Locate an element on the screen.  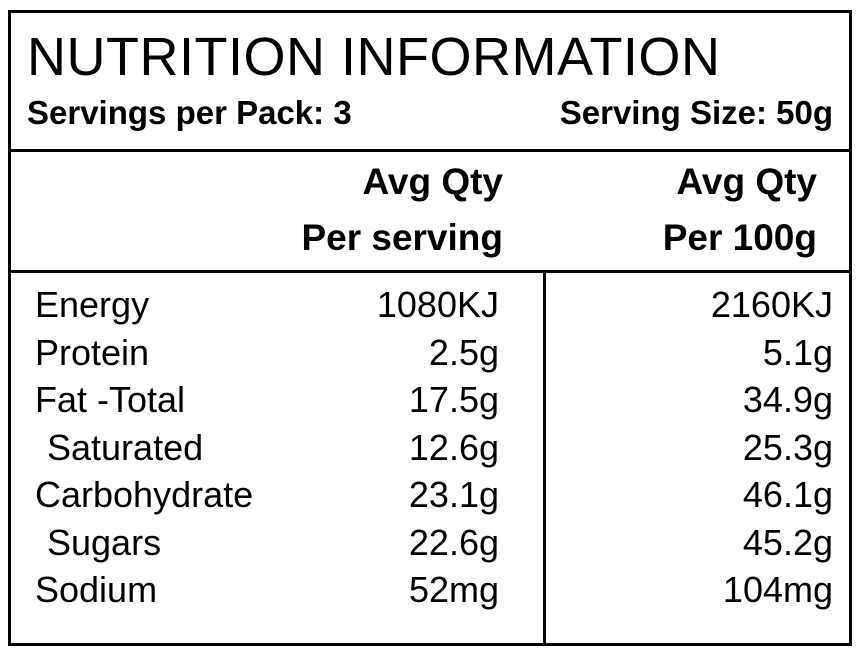
servings-per-pack: Servings per Pack: 3 is located at coordinates (189, 112).